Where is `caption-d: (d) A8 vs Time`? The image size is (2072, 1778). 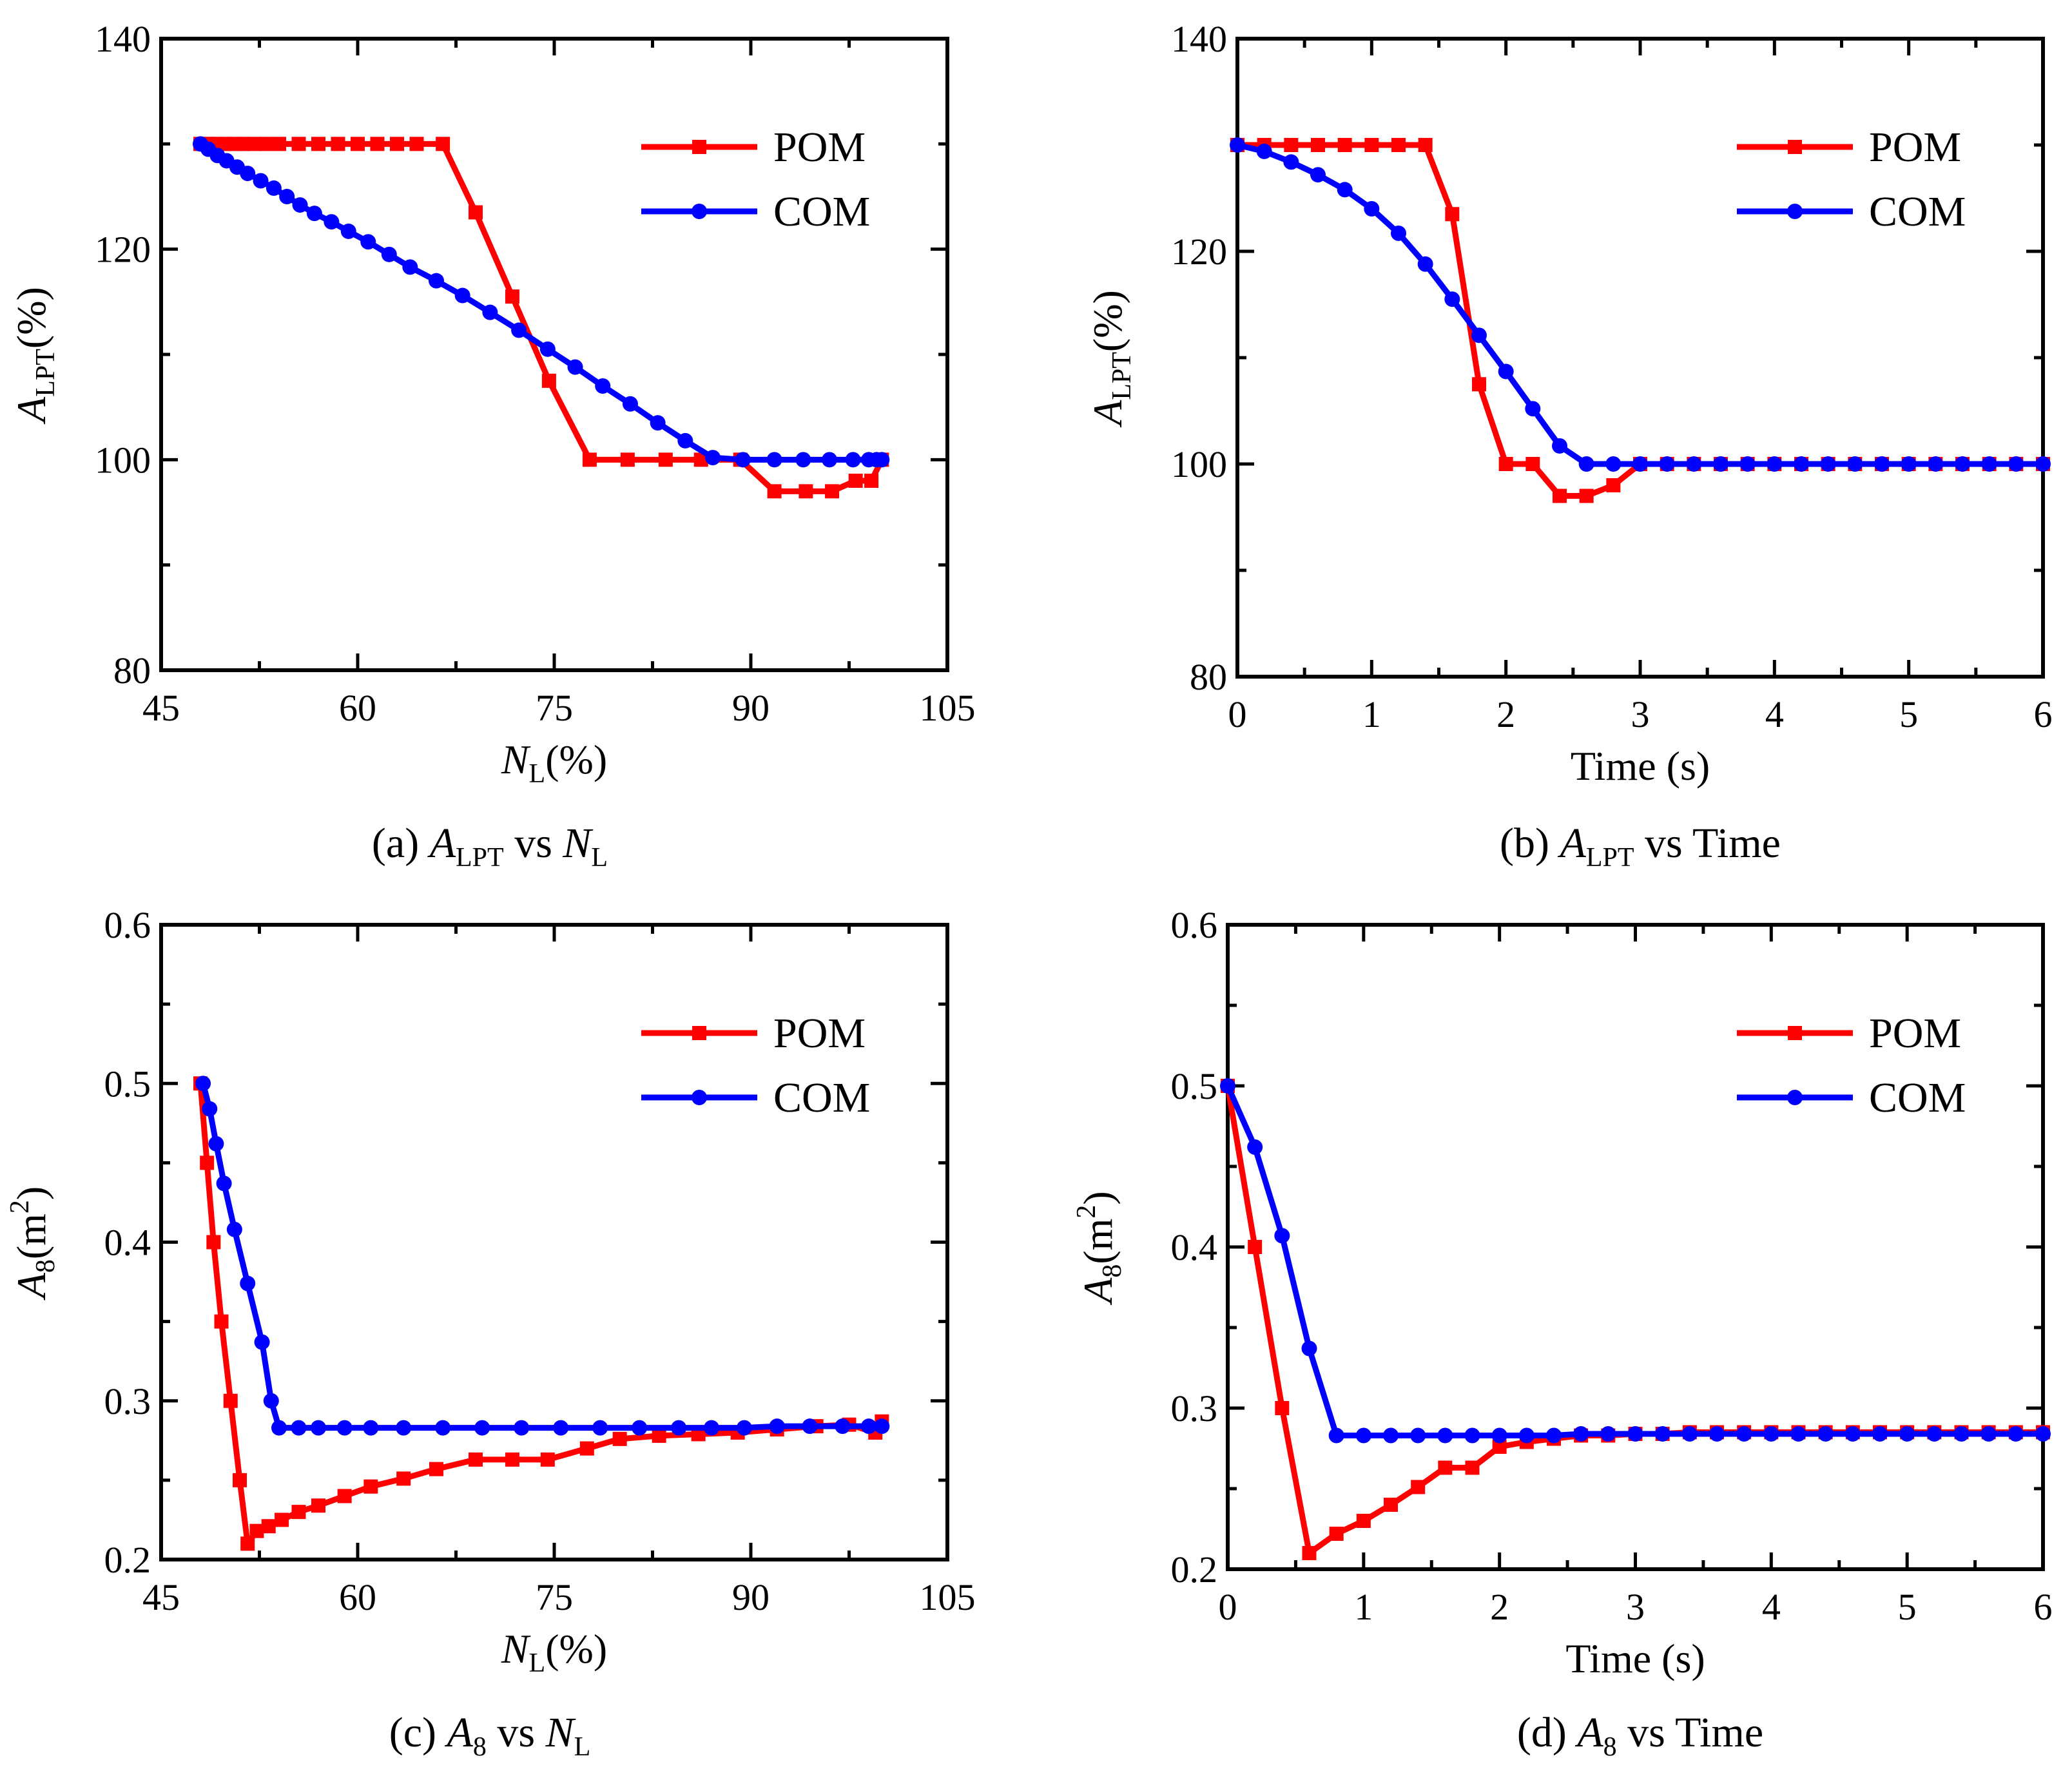 caption-d: (d) A8 vs Time is located at coordinates (1640, 1735).